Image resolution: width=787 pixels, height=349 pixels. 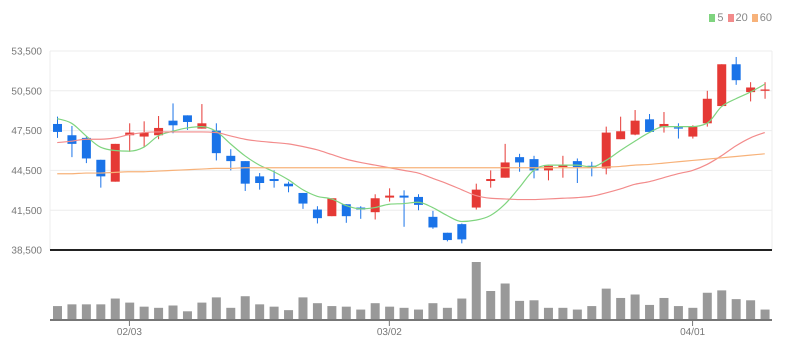 What do you see at coordinates (720, 18) in the screenshot?
I see `legend-label: 5` at bounding box center [720, 18].